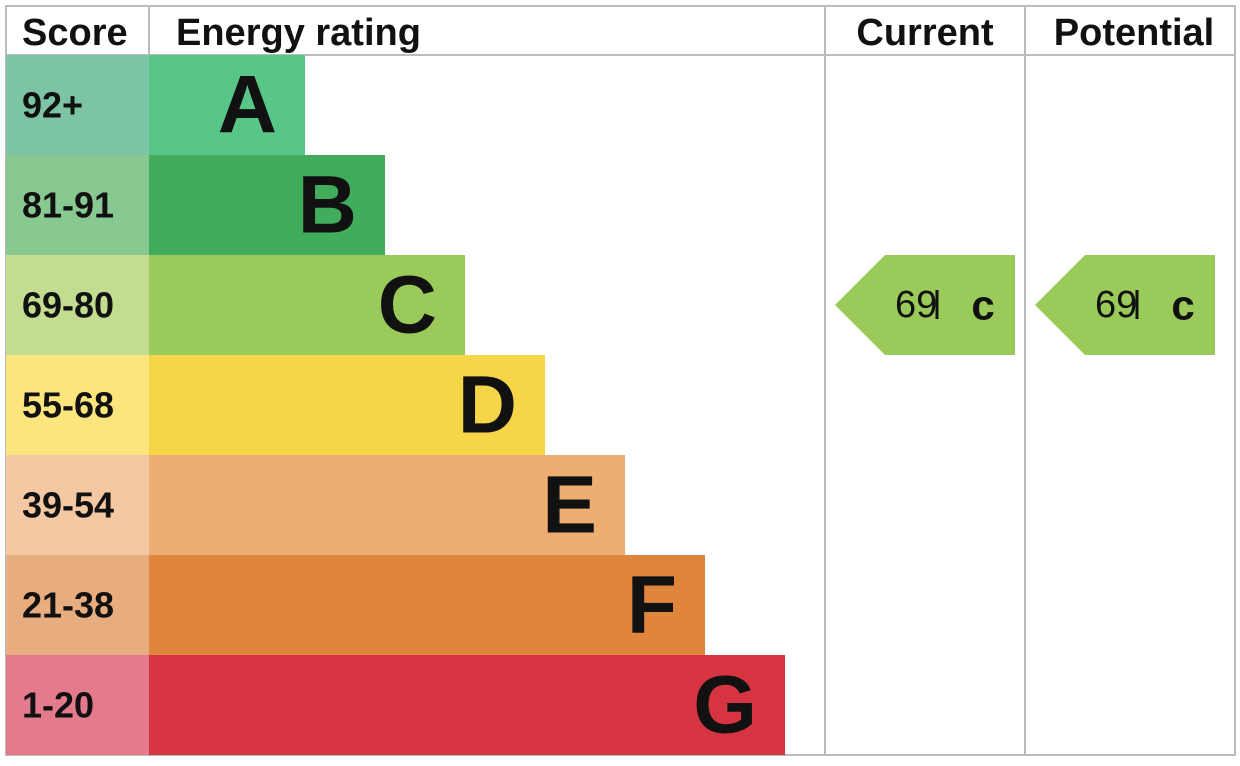  Describe the element at coordinates (982, 305) in the screenshot. I see `current-letter: c` at that location.